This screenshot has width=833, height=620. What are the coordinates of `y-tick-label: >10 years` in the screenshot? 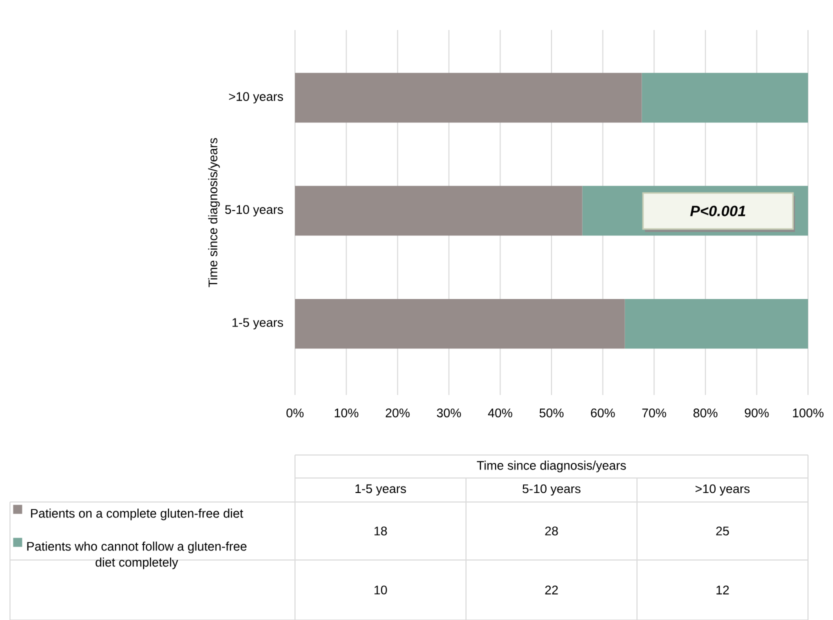 It's located at (256, 98).